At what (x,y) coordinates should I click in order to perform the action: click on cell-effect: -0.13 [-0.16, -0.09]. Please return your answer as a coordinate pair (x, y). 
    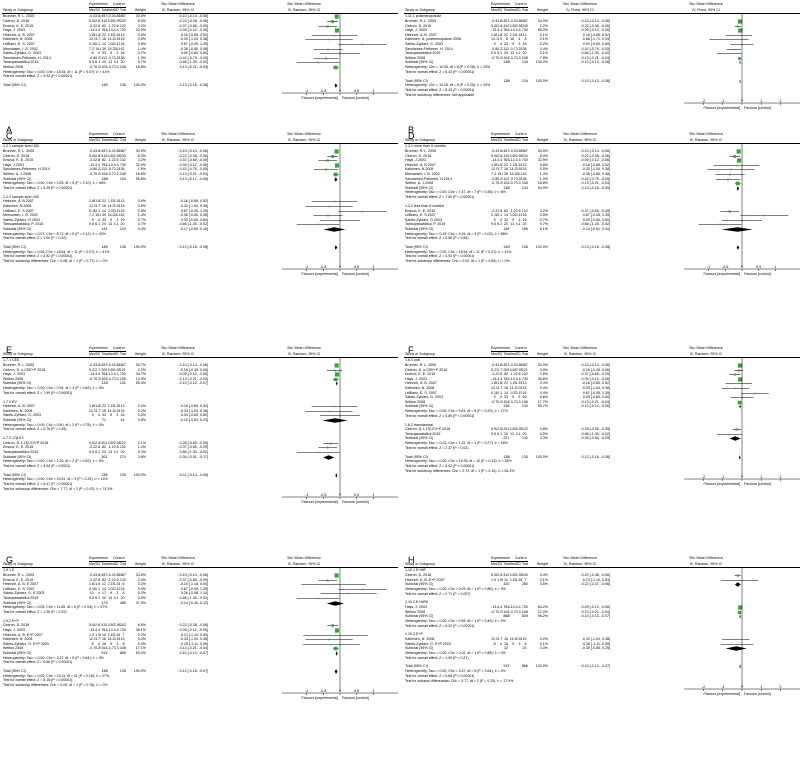
    Looking at the image, I should click on (595, 187).